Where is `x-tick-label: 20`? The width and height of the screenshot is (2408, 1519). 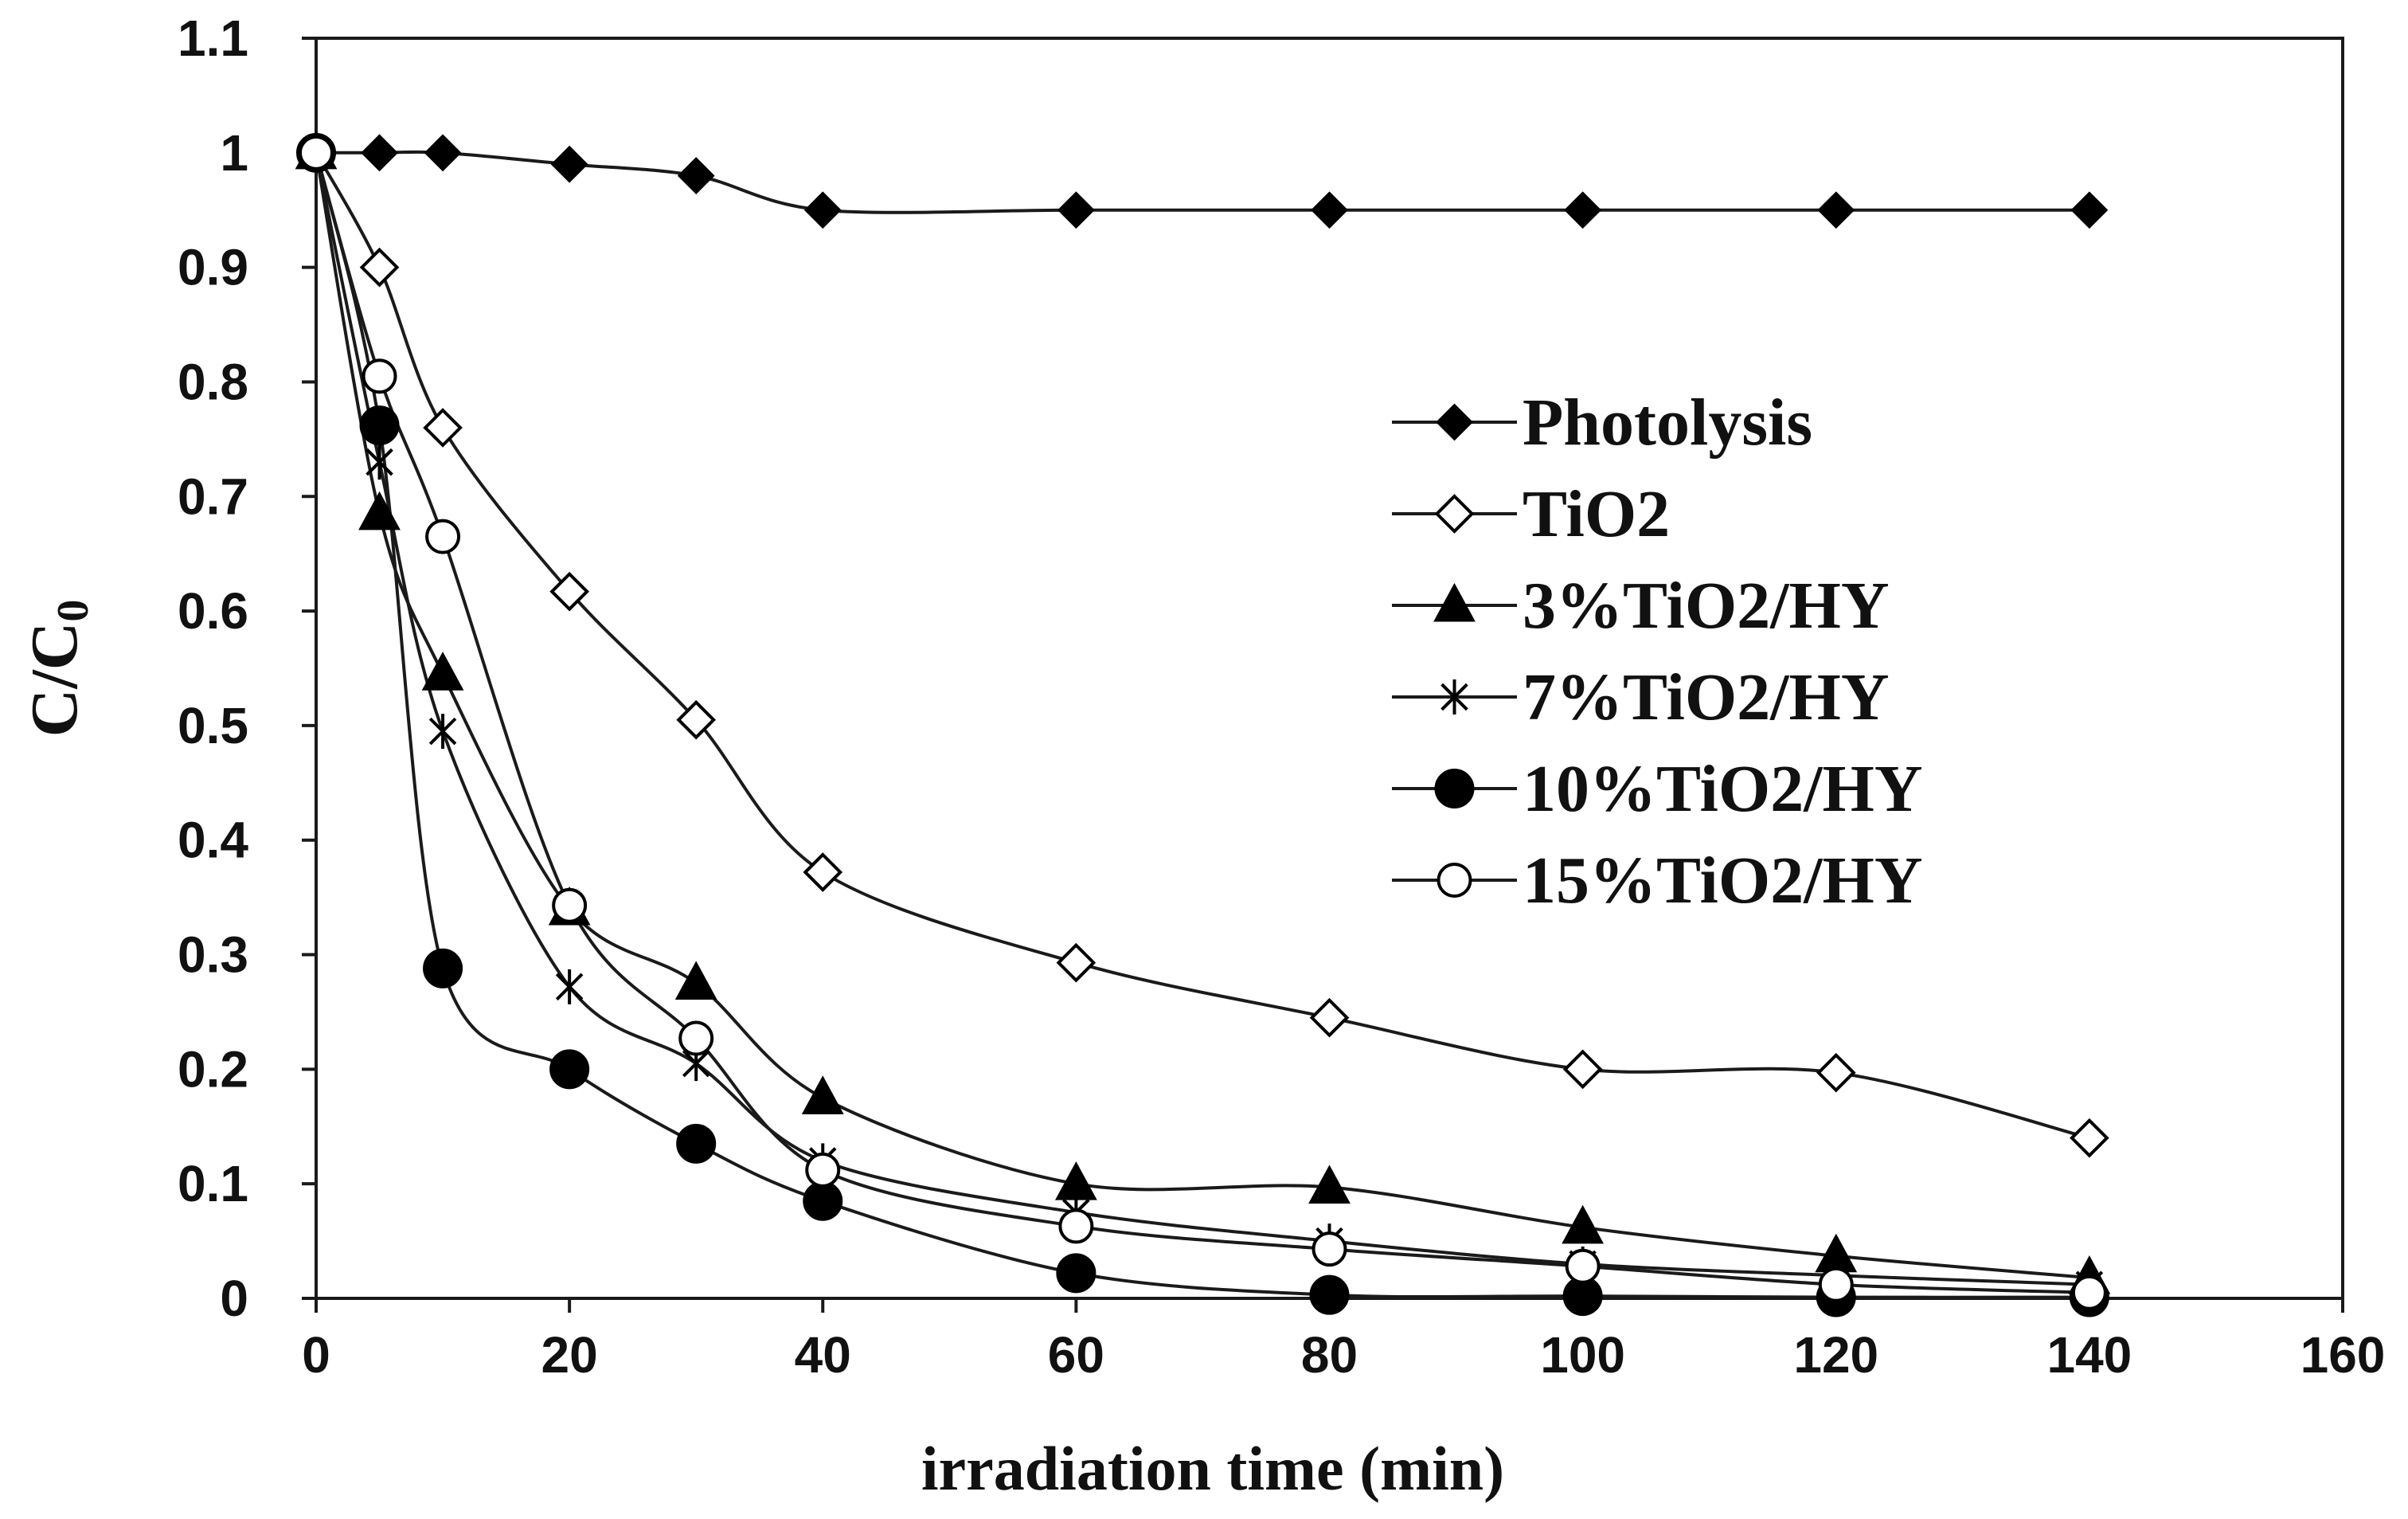
x-tick-label: 20 is located at coordinates (569, 1355).